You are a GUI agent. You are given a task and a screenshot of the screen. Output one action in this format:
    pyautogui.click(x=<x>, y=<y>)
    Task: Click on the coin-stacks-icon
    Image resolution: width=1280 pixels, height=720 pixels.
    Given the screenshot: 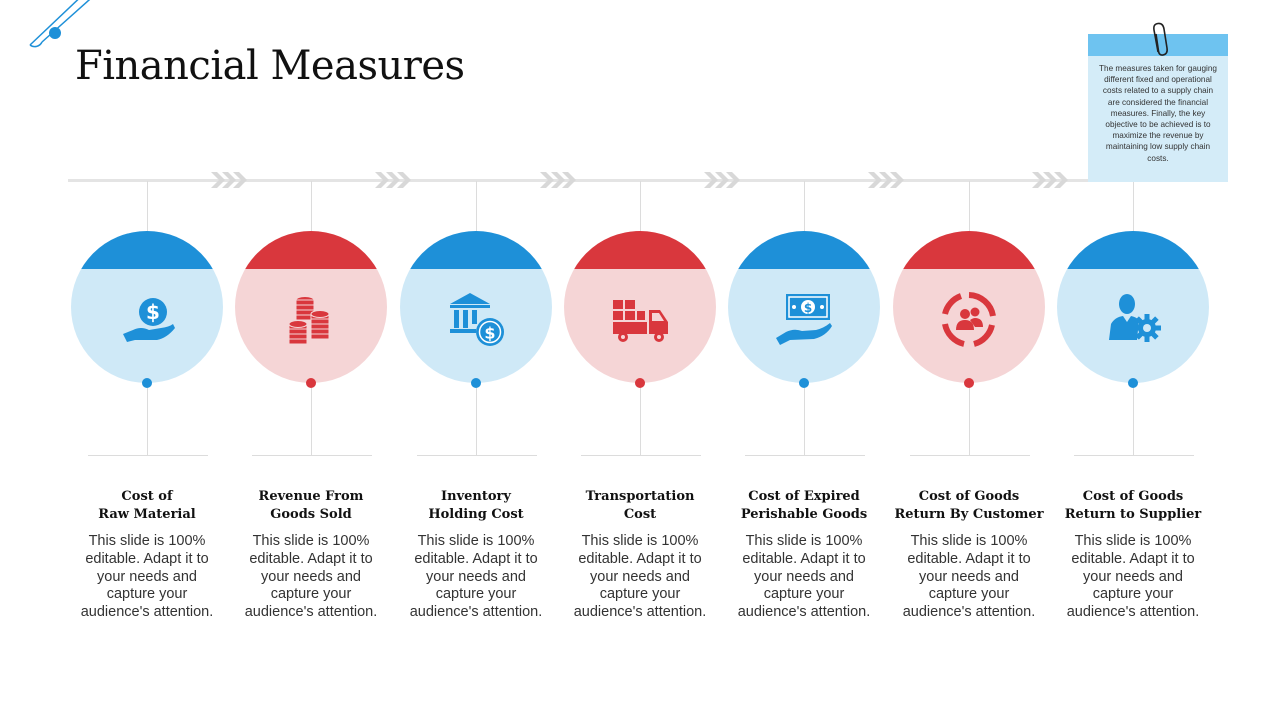 What is the action you would take?
    pyautogui.click(x=309, y=320)
    